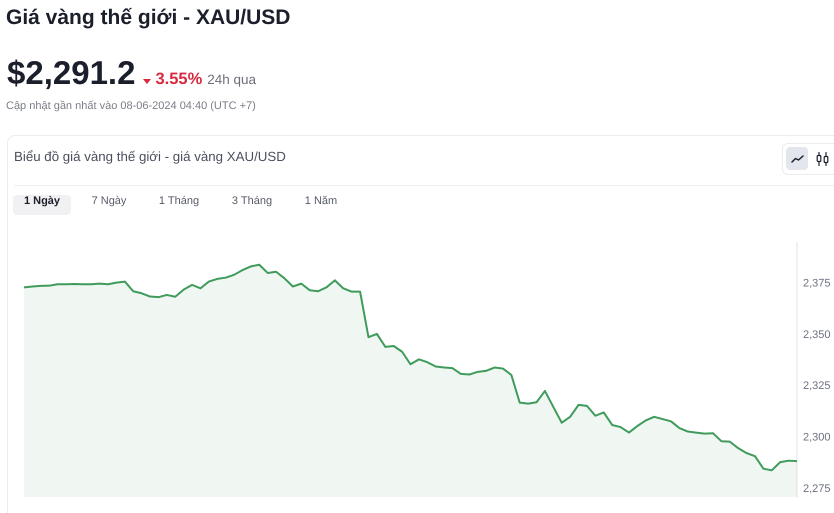 This screenshot has width=834, height=513. What do you see at coordinates (817, 438) in the screenshot?
I see `y-tick-label: 2,300` at bounding box center [817, 438].